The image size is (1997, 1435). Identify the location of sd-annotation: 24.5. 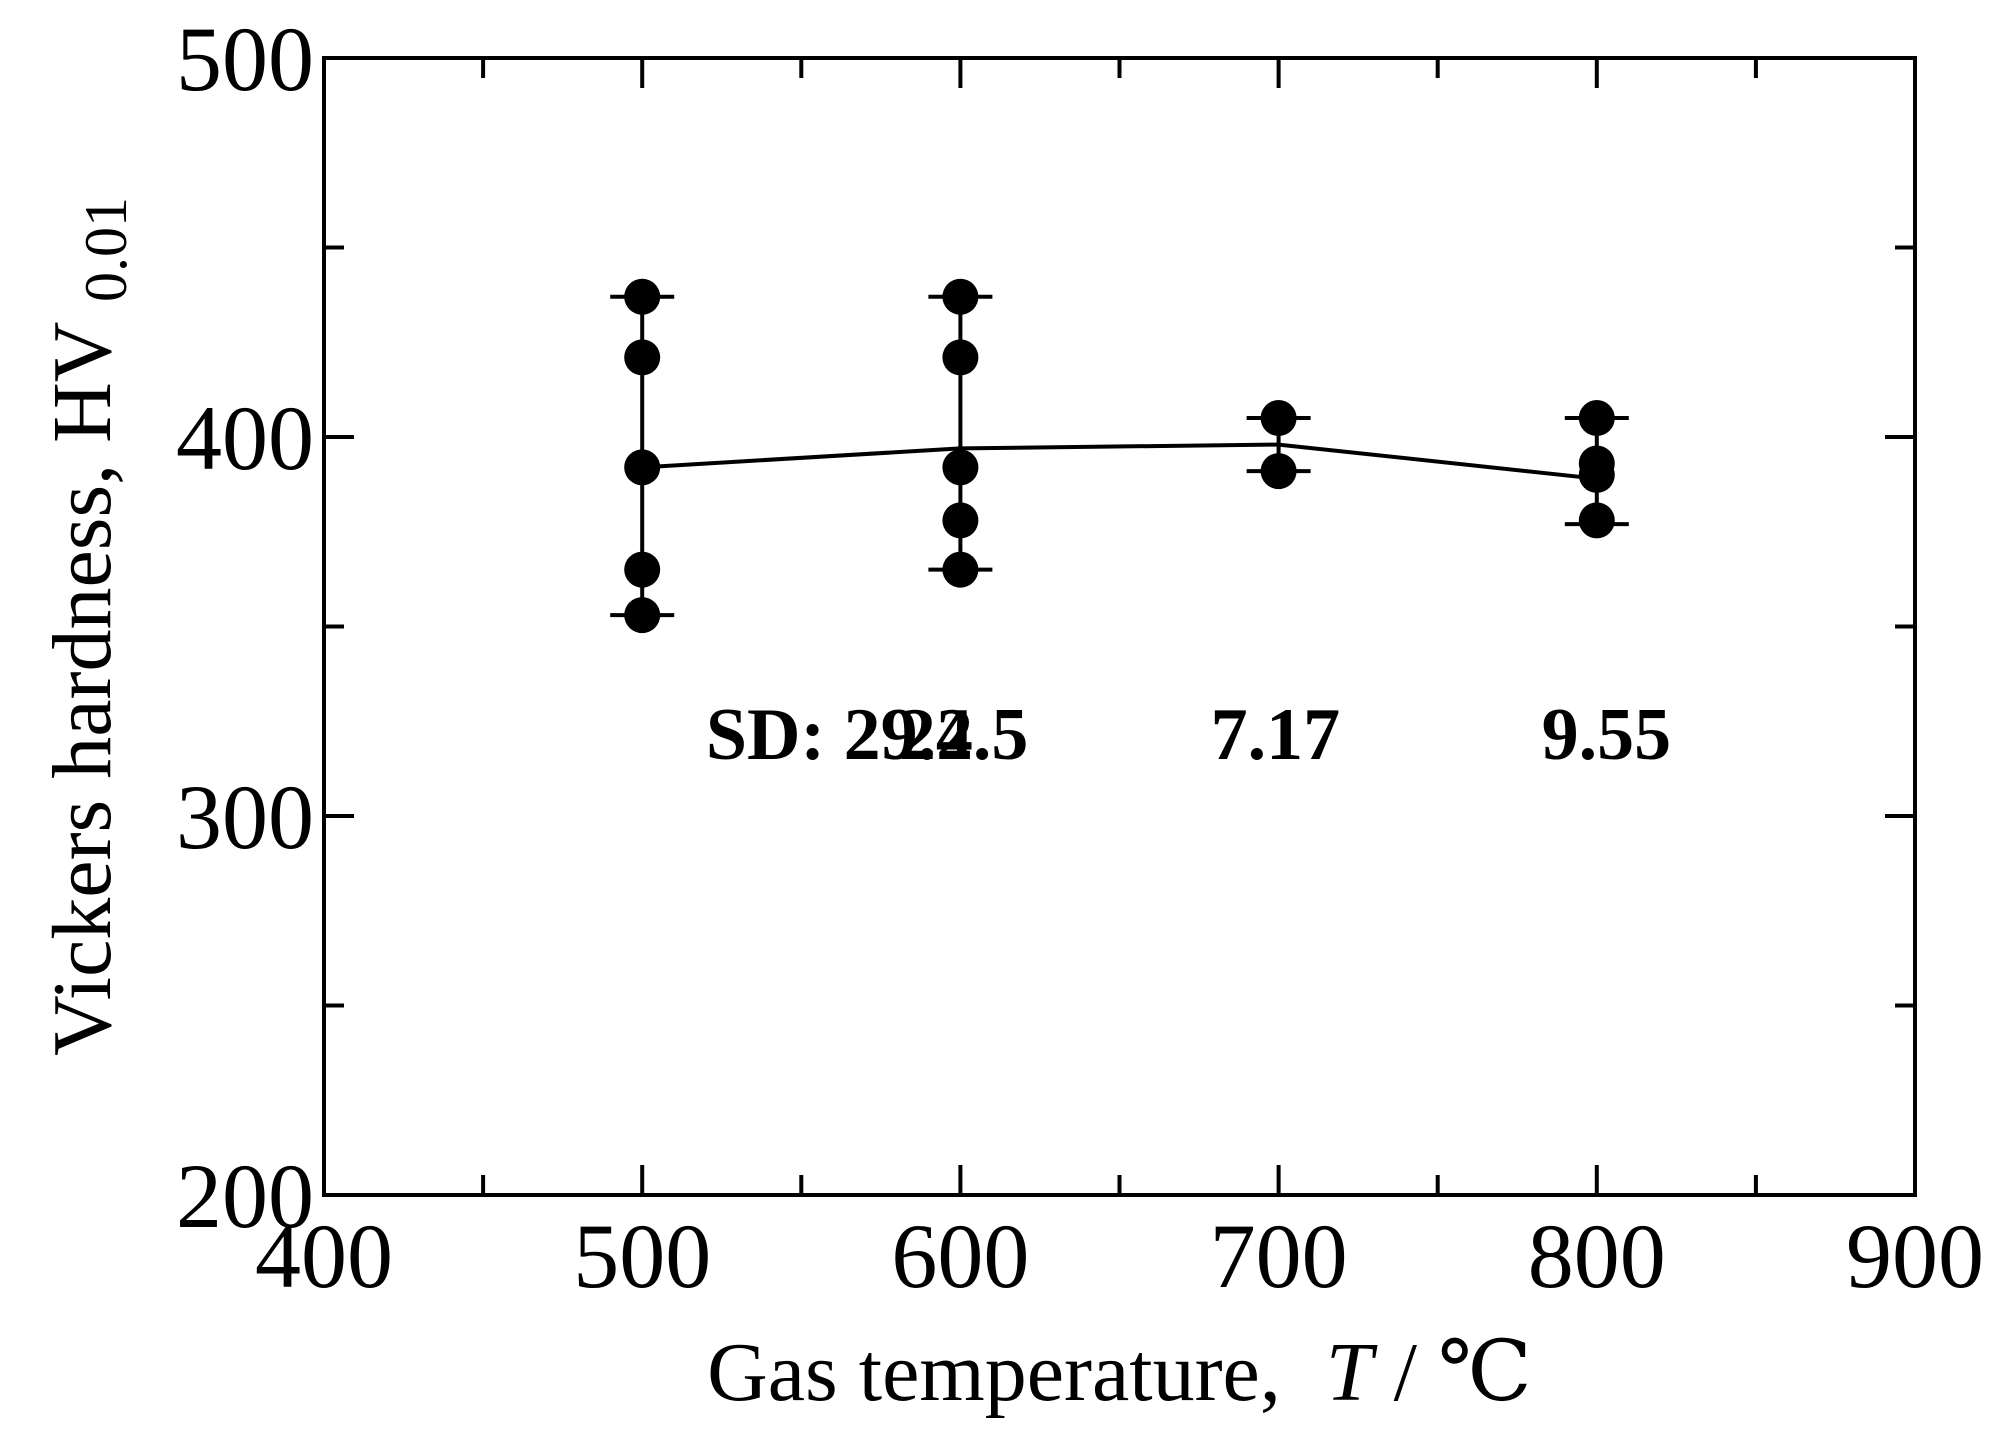
(964, 735).